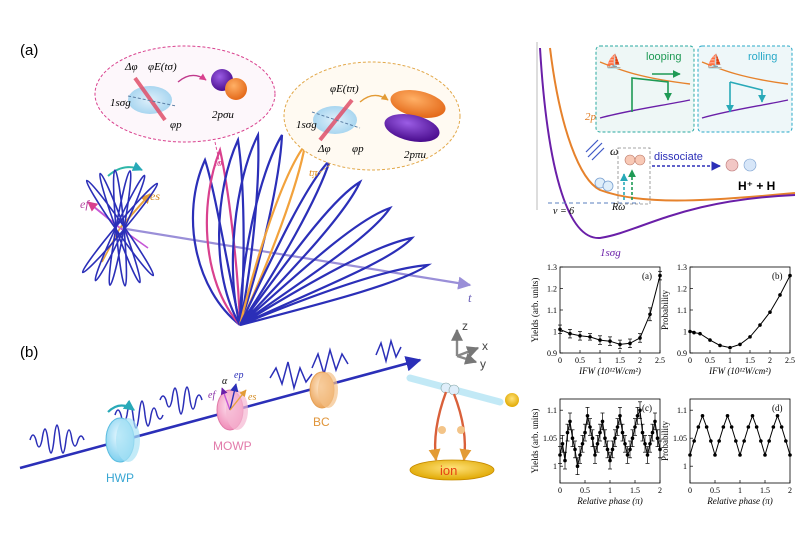  Describe the element at coordinates (483, 364) in the screenshot. I see `axis-y-label: y` at that location.